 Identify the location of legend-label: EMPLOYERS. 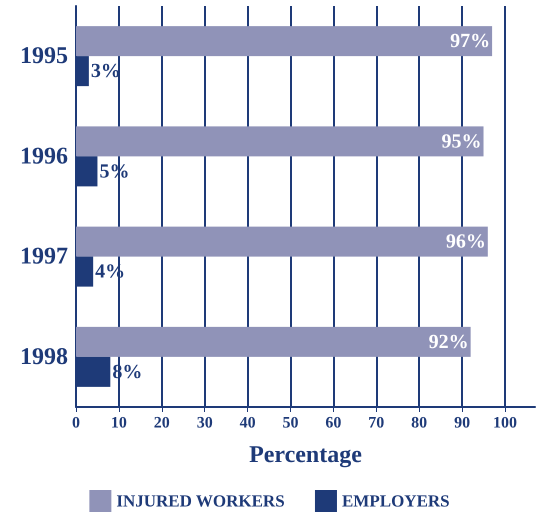
(396, 501).